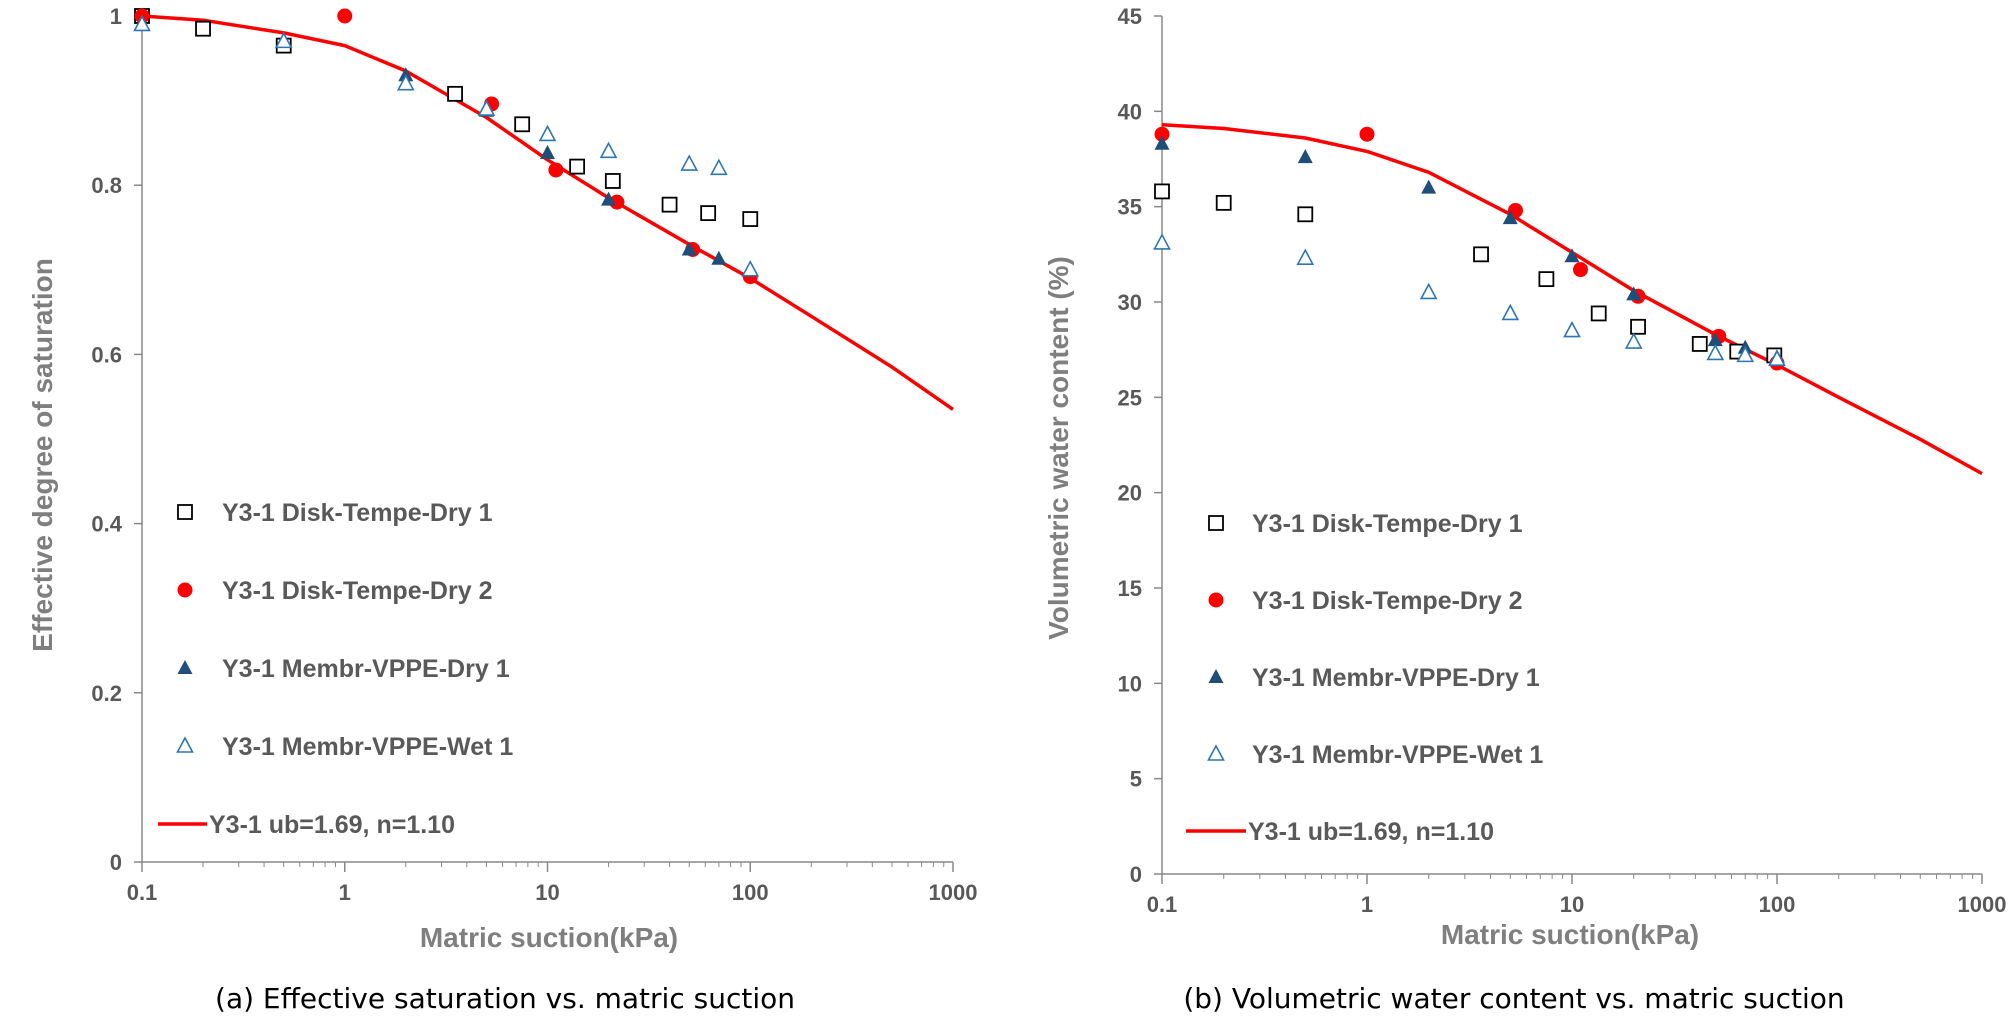  I want to click on y-tick-label: 10, so click(1130, 683).